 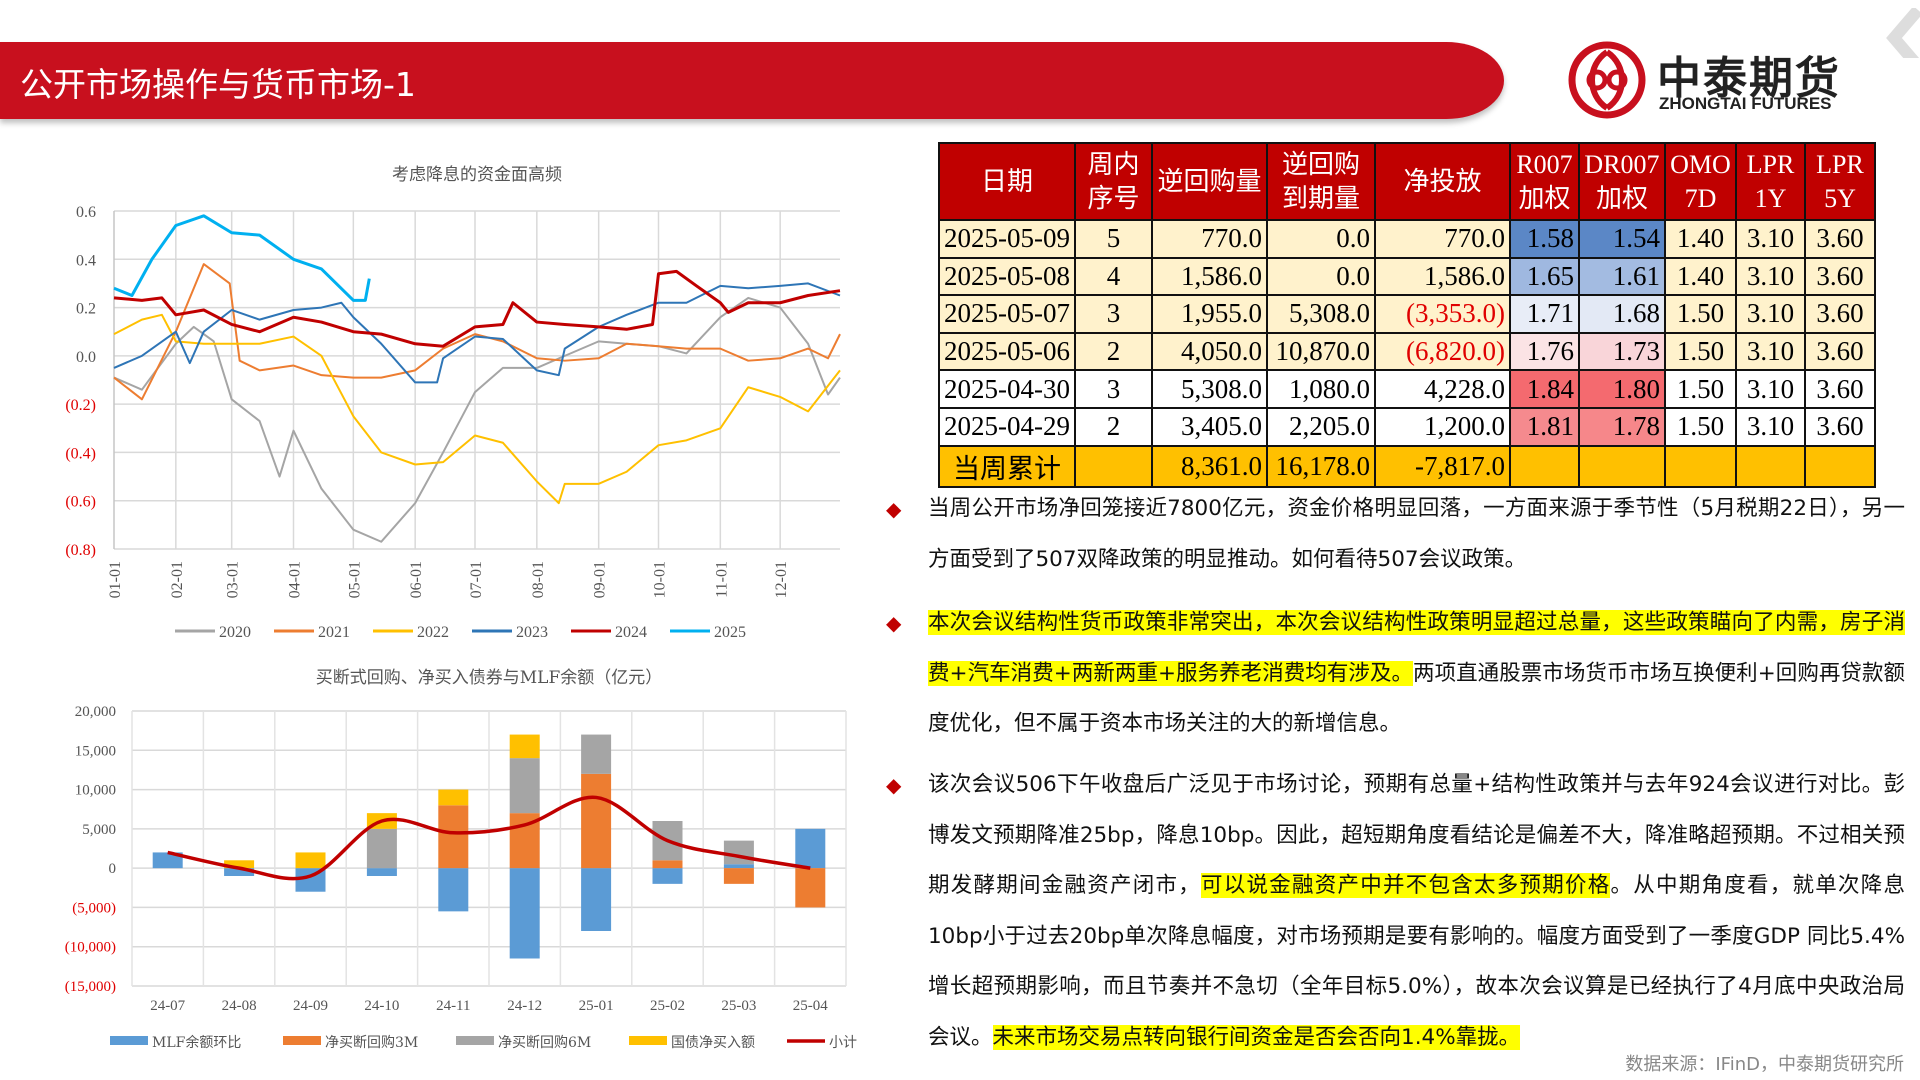 What do you see at coordinates (730, 632) in the screenshot?
I see `legend-label: 2025` at bounding box center [730, 632].